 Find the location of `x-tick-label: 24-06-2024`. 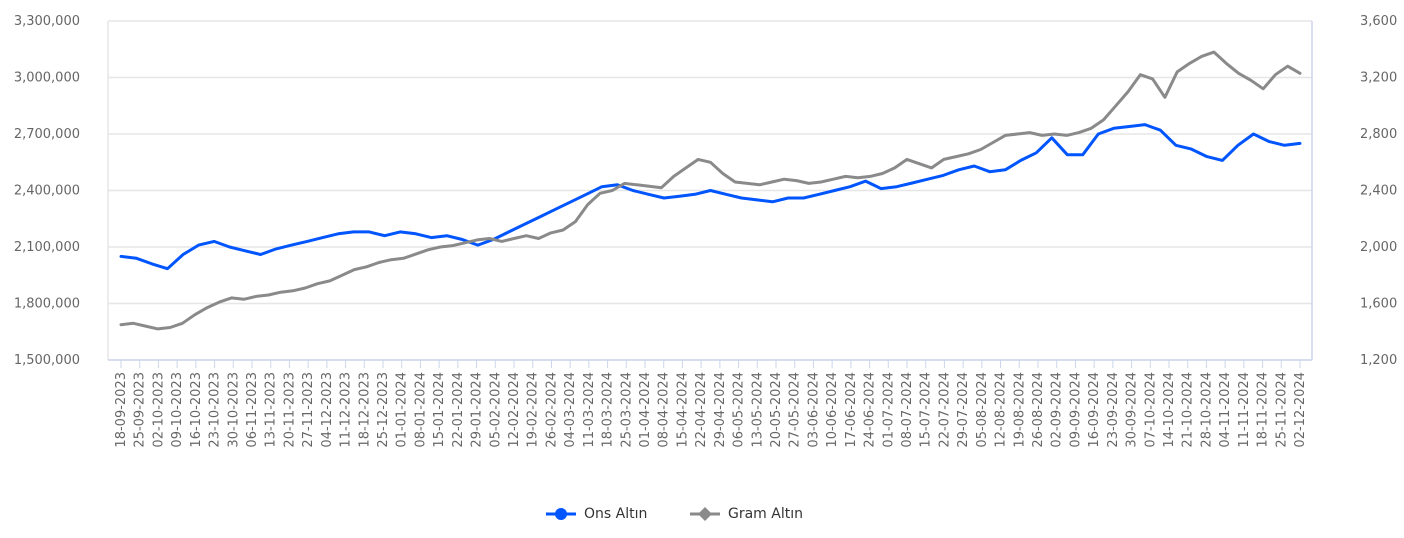

x-tick-label: 24-06-2024 is located at coordinates (870, 410).